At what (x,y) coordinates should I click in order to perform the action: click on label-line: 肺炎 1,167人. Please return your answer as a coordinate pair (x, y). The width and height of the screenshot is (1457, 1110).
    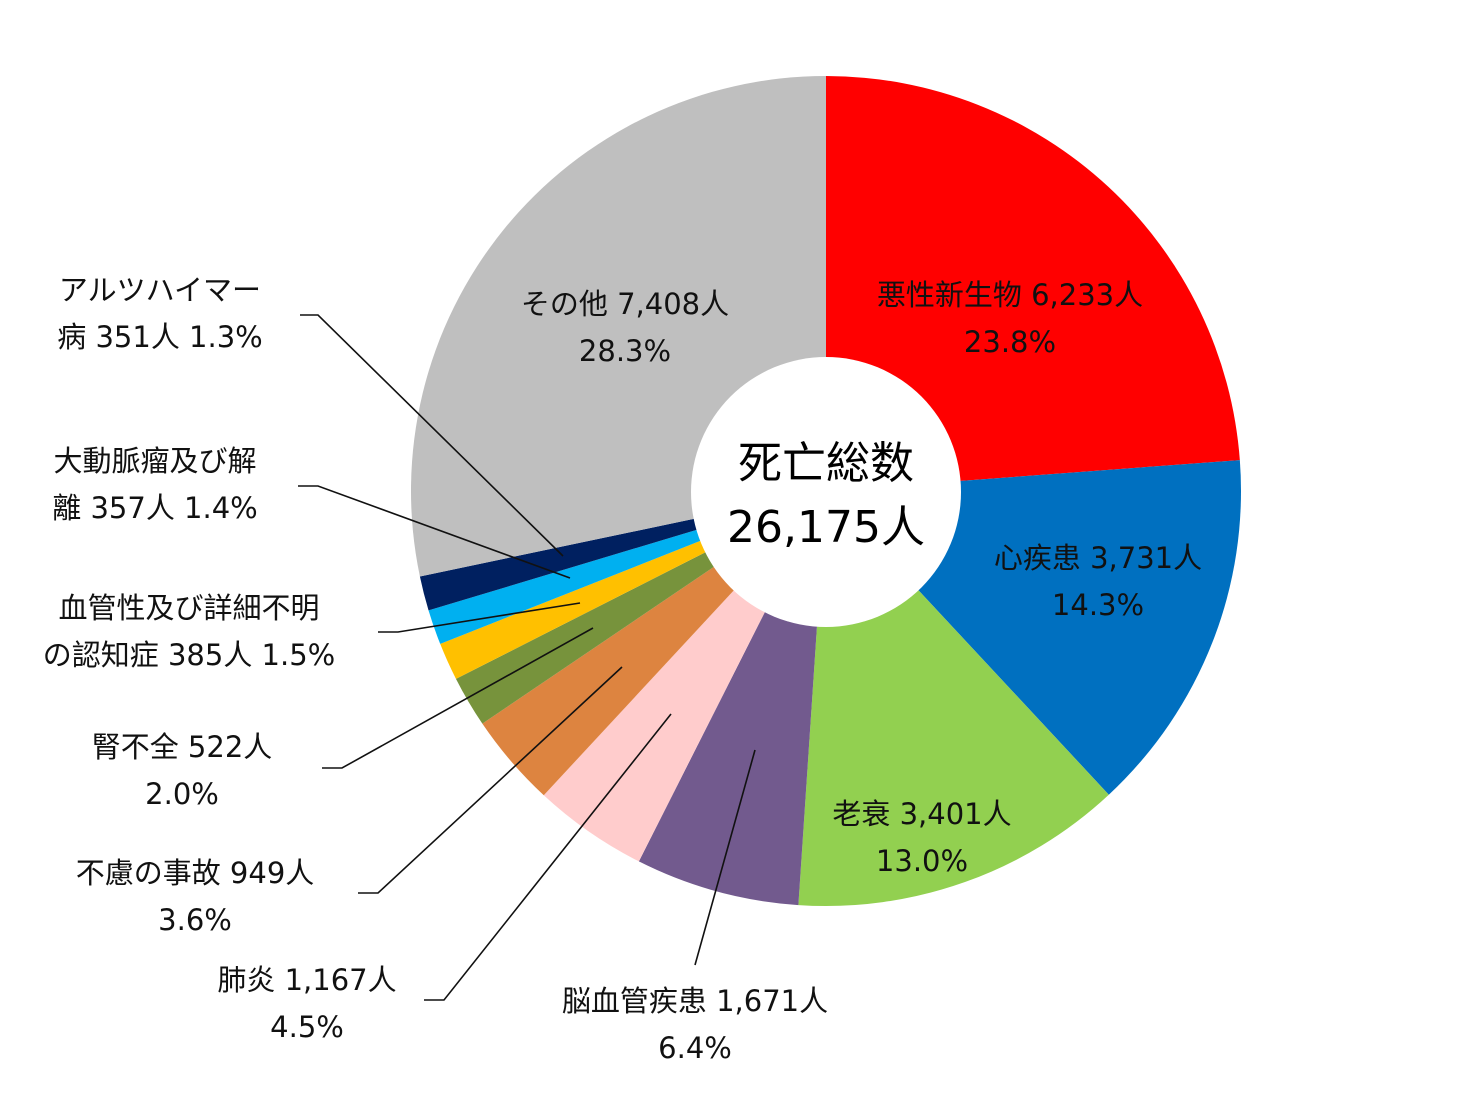
    Looking at the image, I should click on (307, 980).